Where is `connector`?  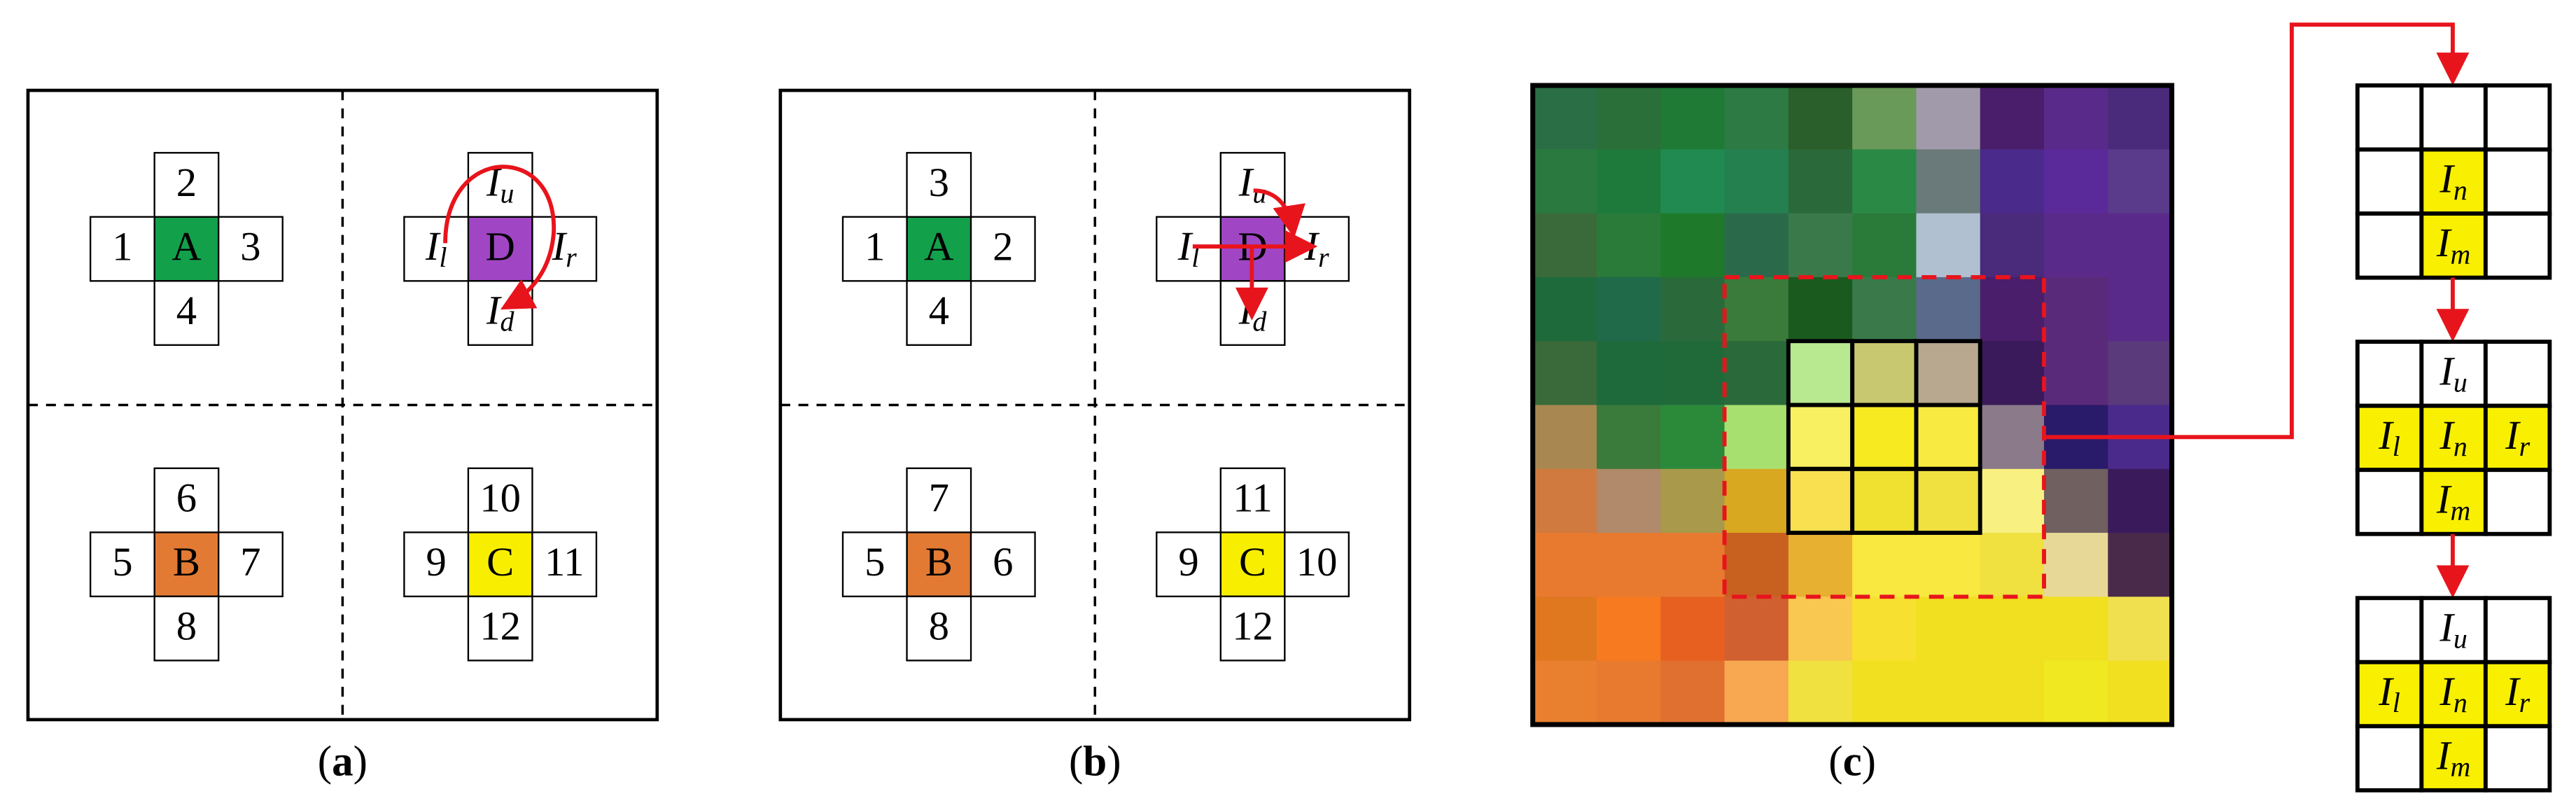
connector is located at coordinates (2257, 231).